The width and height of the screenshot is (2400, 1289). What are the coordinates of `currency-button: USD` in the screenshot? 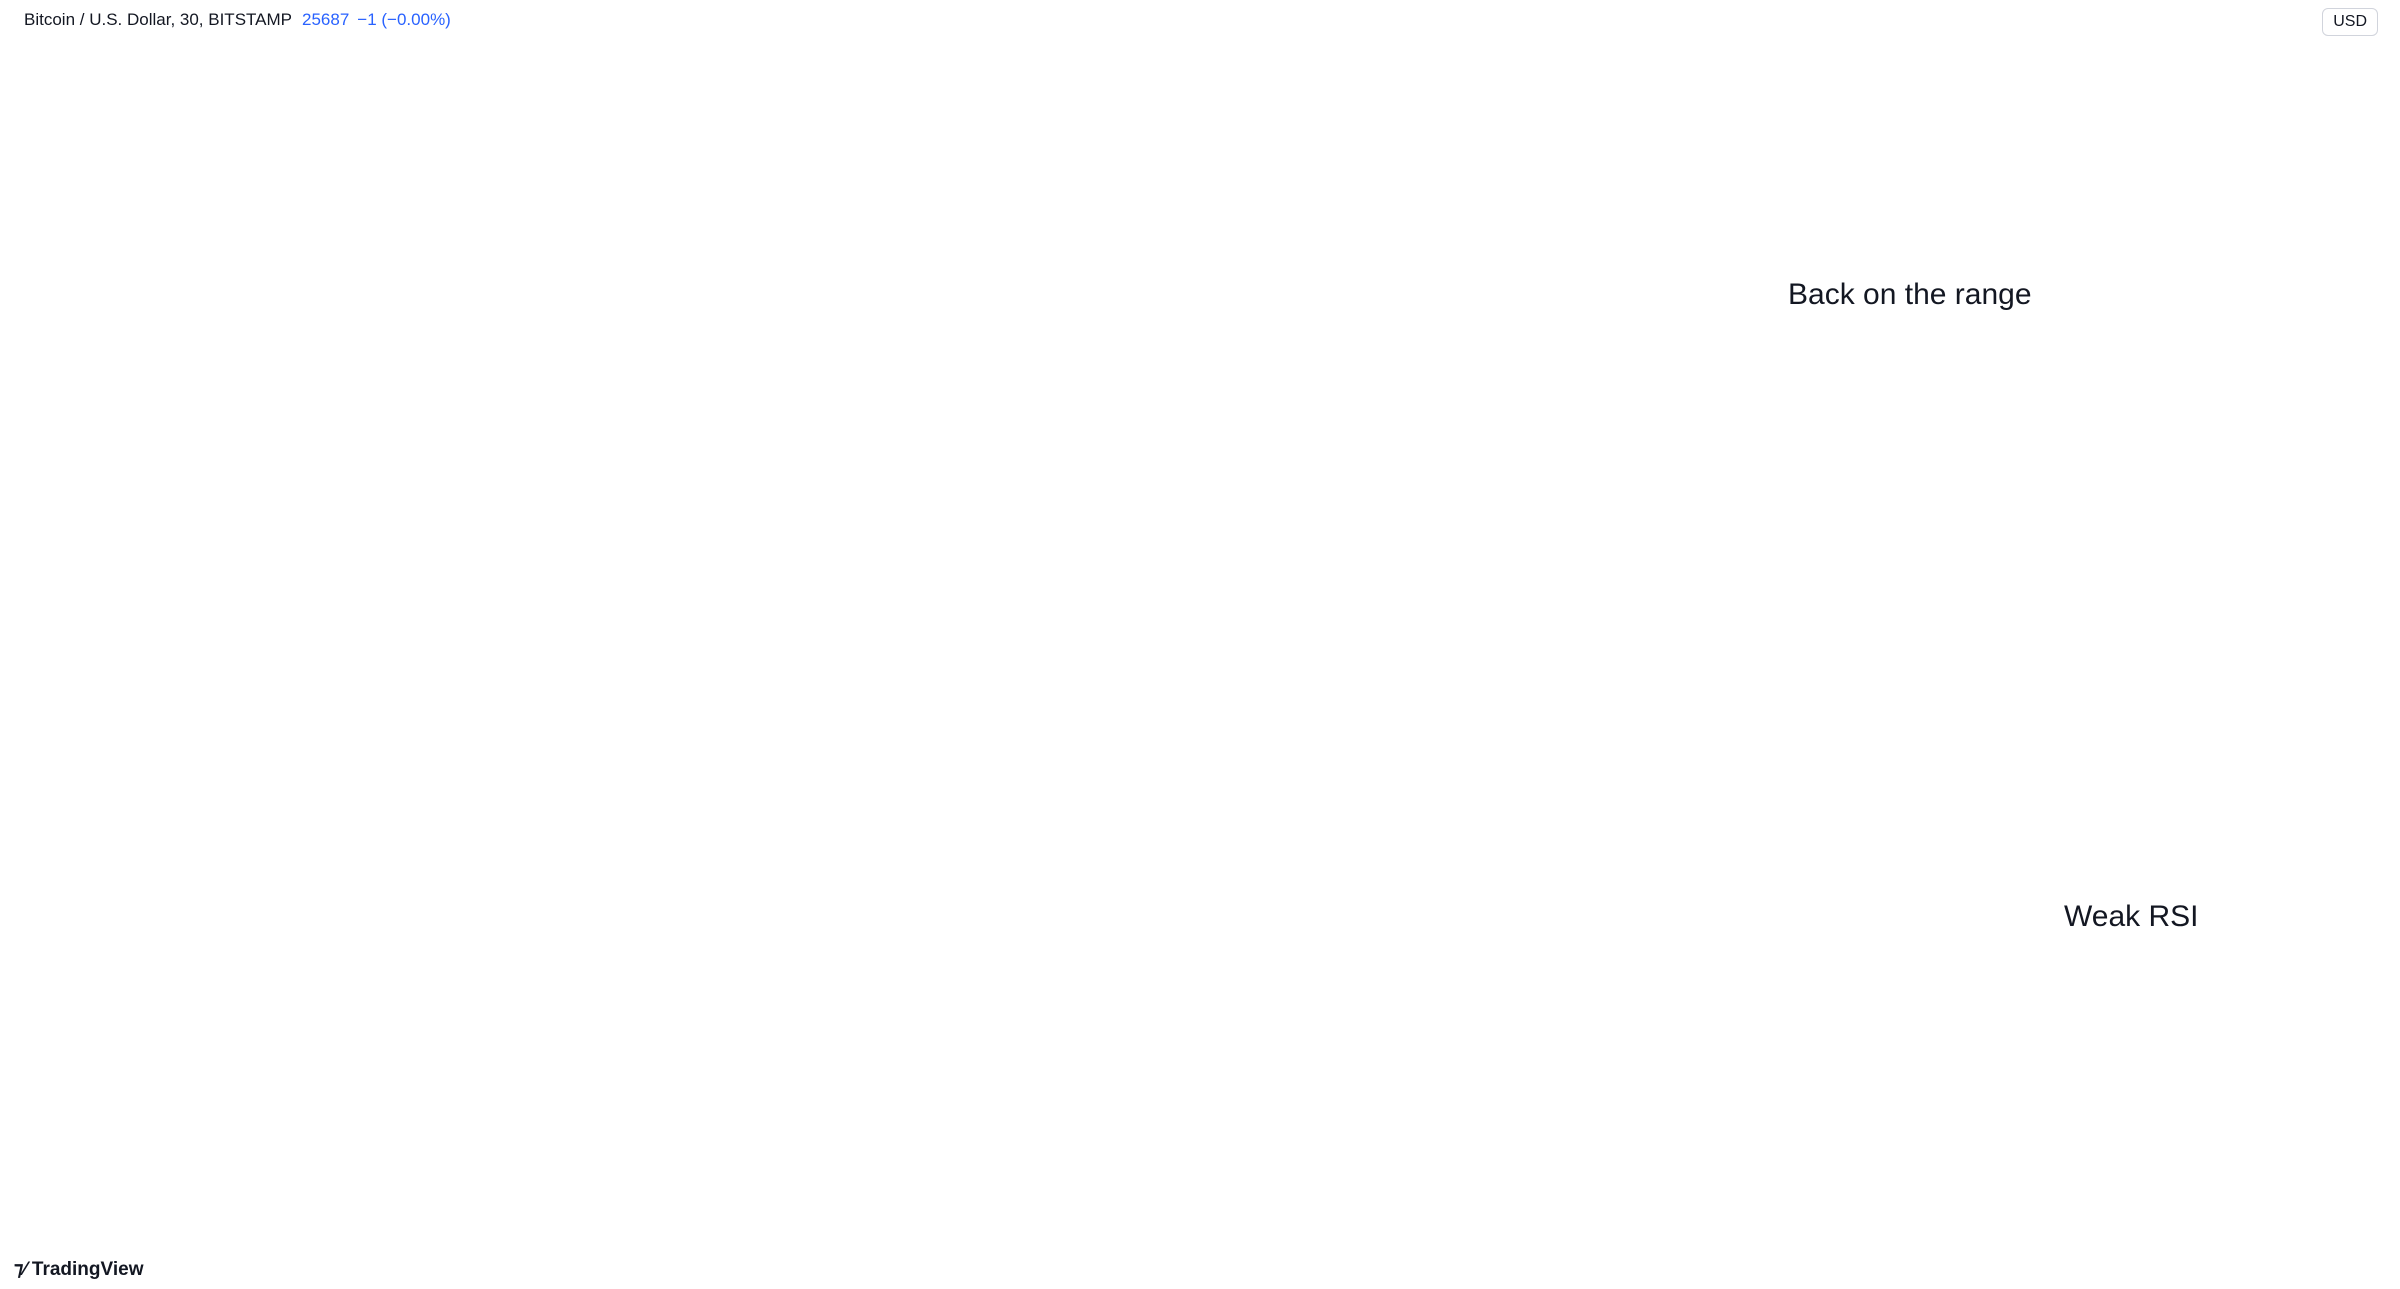 It's located at (2350, 22).